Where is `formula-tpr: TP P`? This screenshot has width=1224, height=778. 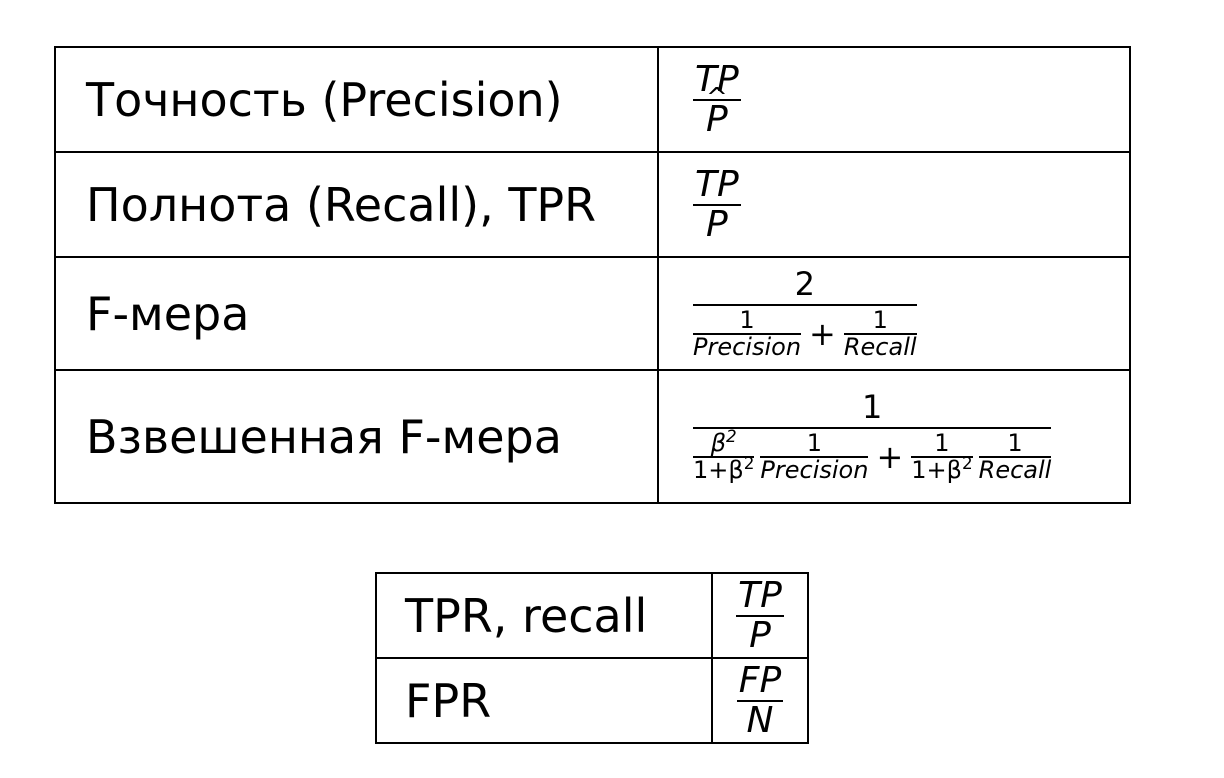
formula-tpr: TP P is located at coordinates (760, 615).